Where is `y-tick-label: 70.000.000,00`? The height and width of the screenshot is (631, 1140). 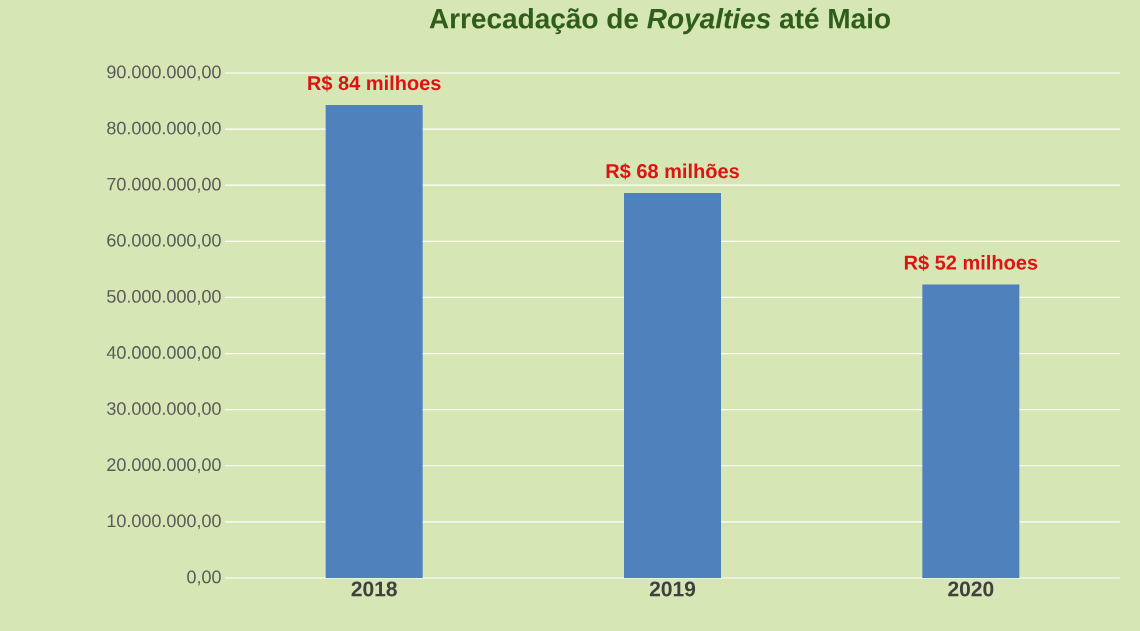 y-tick-label: 70.000.000,00 is located at coordinates (164, 185).